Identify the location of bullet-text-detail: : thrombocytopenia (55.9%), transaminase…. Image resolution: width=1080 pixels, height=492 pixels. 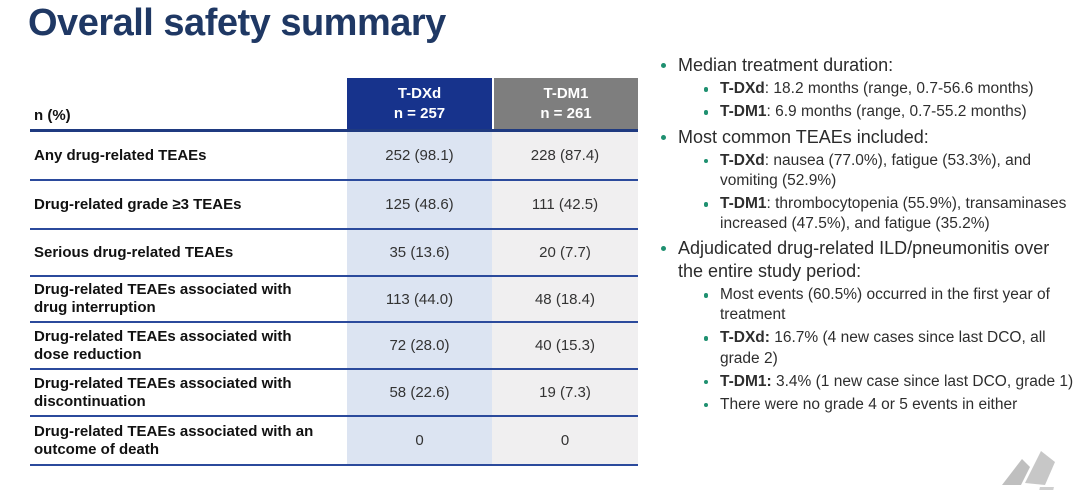
(893, 214).